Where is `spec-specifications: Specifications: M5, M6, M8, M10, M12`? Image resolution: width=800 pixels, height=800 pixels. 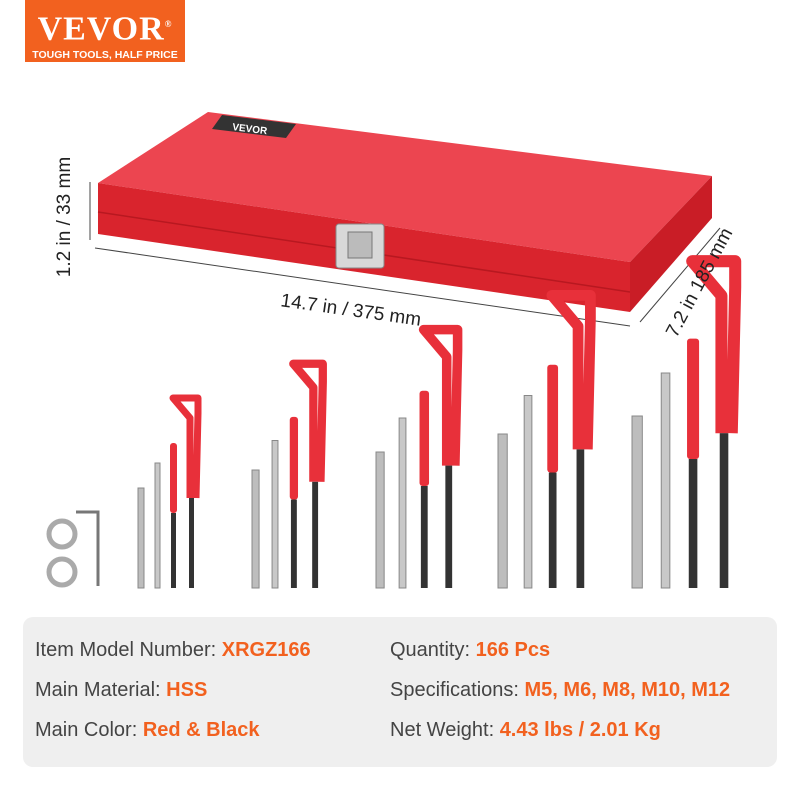
spec-specifications: Specifications: M5, M6, M8, M10, M12 is located at coordinates (560, 690).